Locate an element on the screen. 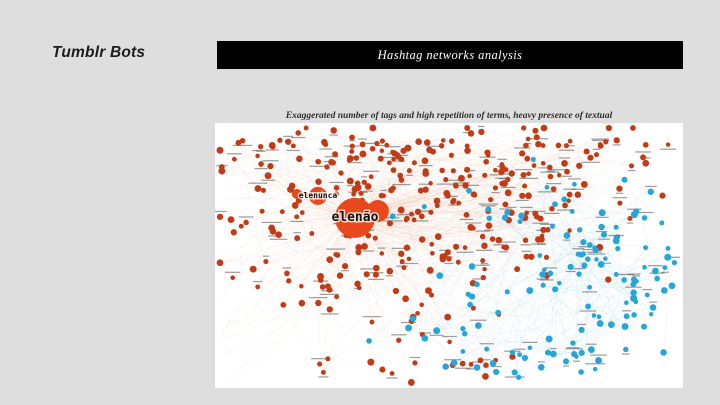 This screenshot has width=720, height=405. section-banner: Hashtag networks analysis is located at coordinates (450, 55).